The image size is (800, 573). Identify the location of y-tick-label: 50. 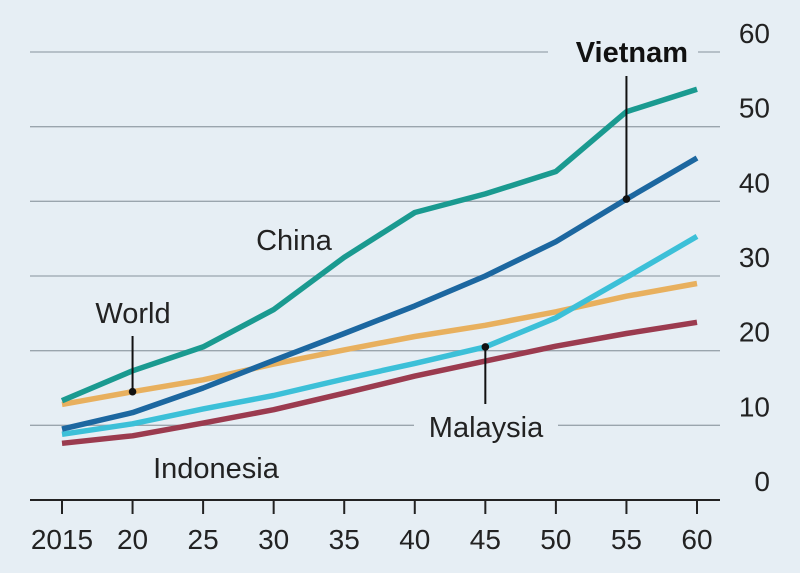
(754, 108).